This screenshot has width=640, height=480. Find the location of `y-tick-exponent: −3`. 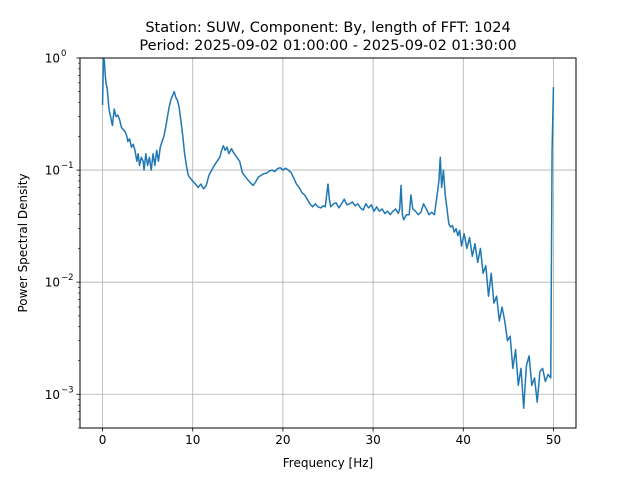

y-tick-exponent: −3 is located at coordinates (67, 390).